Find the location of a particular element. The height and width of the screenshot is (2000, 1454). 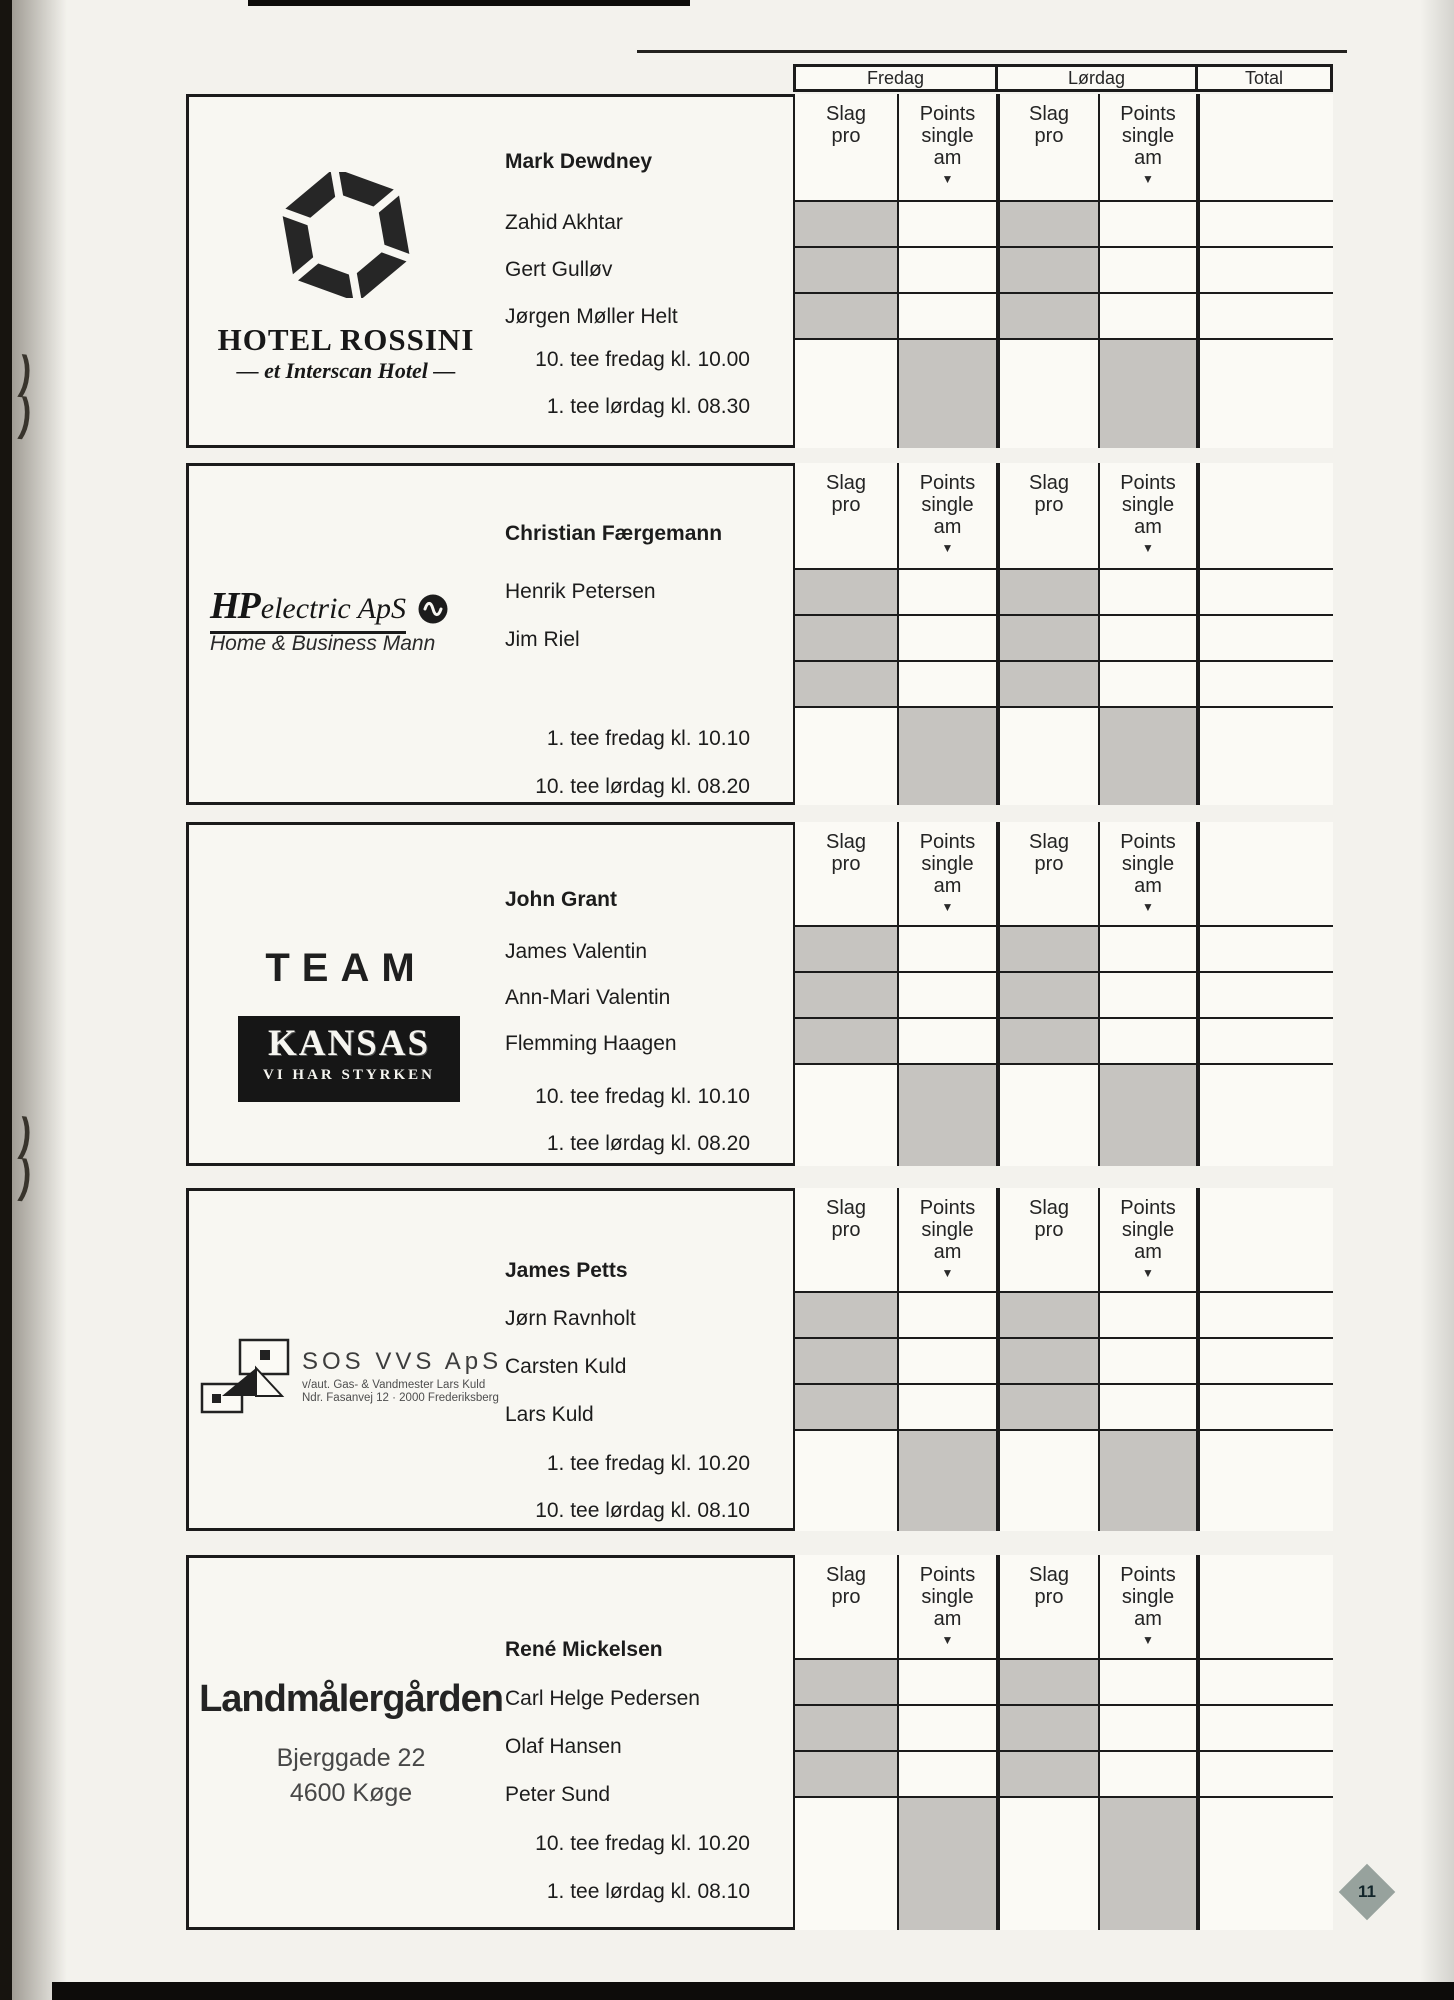

sponsor-tagline: — et Interscan Hotel — is located at coordinates (346, 370).